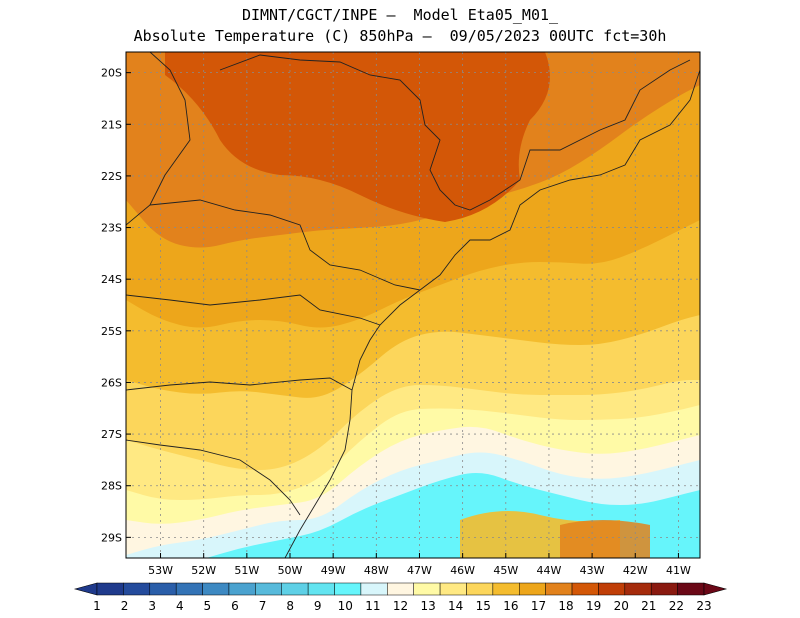 The height and width of the screenshot is (618, 800). I want to click on lat-tick-label: 27S, so click(111, 434).